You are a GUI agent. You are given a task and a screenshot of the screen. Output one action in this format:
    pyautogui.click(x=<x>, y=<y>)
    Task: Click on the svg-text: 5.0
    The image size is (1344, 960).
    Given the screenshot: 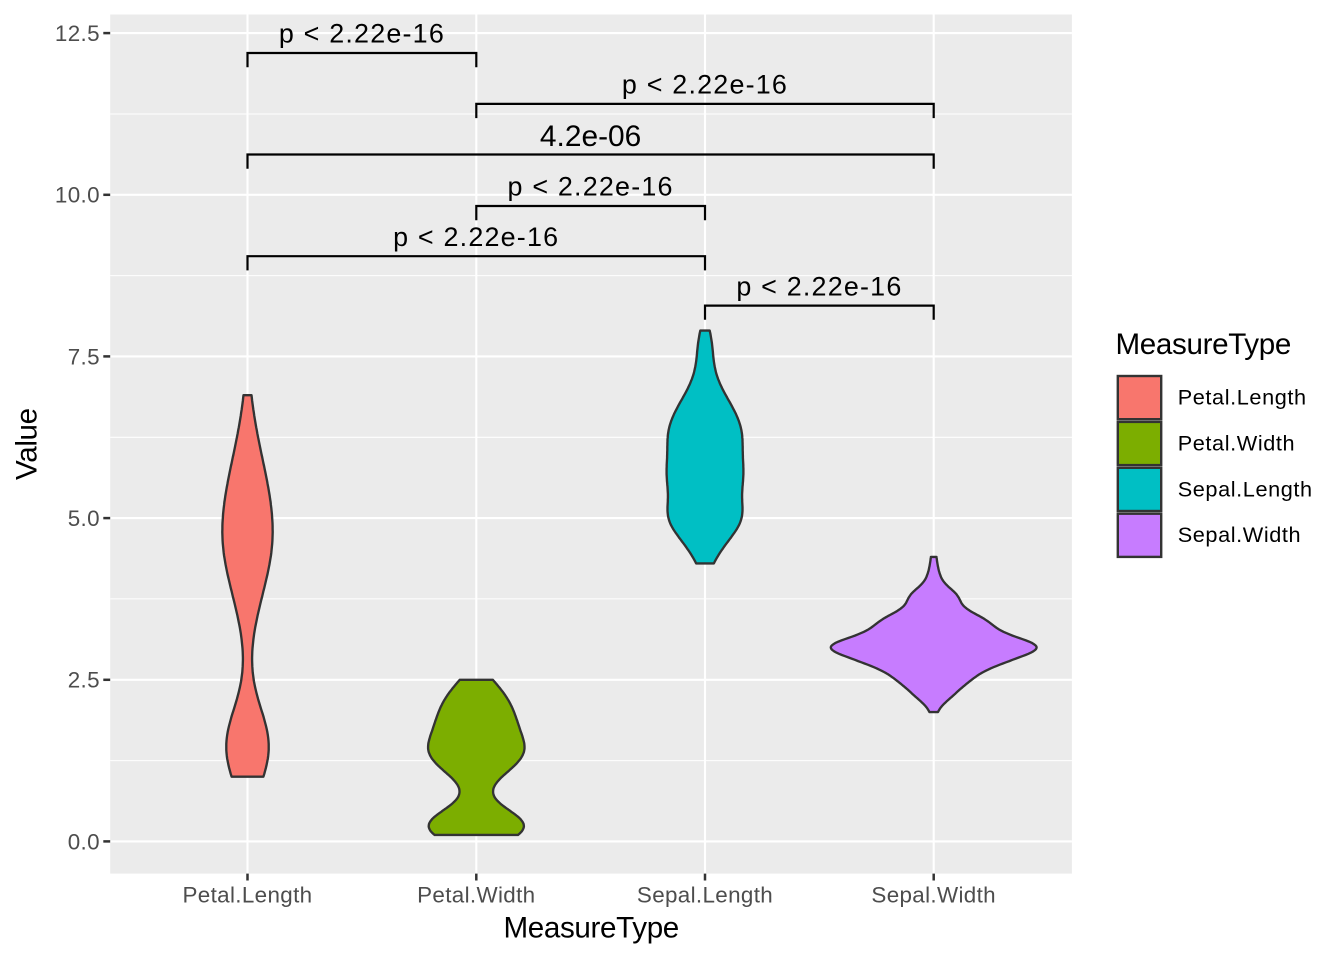 What is the action you would take?
    pyautogui.click(x=84, y=518)
    